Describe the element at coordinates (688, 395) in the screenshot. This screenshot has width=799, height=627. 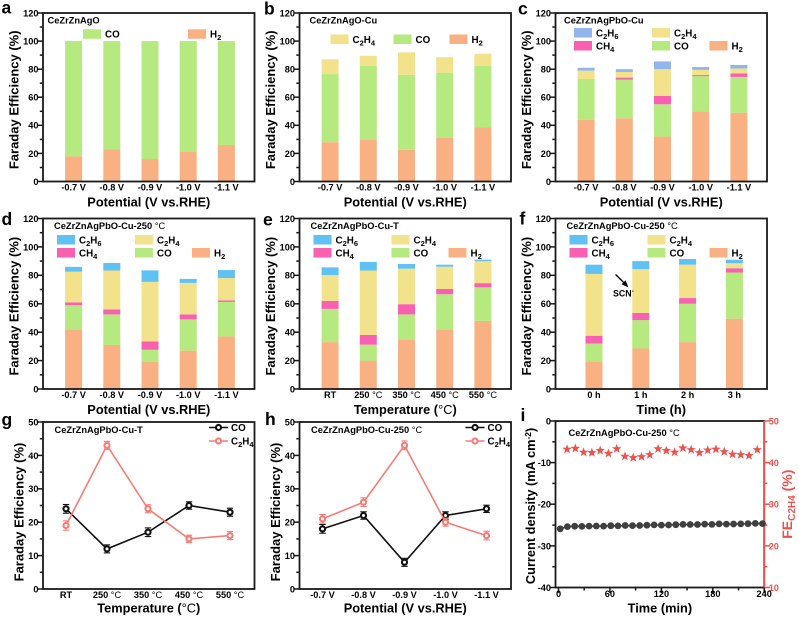
I see `svg-text: 2 h` at that location.